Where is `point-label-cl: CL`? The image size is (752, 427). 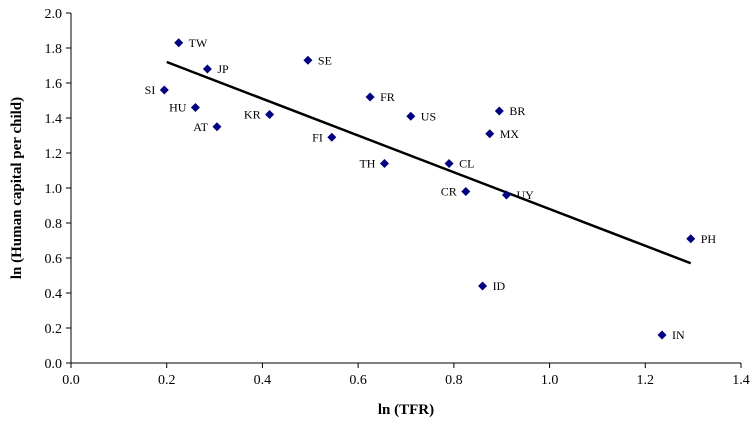 point-label-cl: CL is located at coordinates (466, 164).